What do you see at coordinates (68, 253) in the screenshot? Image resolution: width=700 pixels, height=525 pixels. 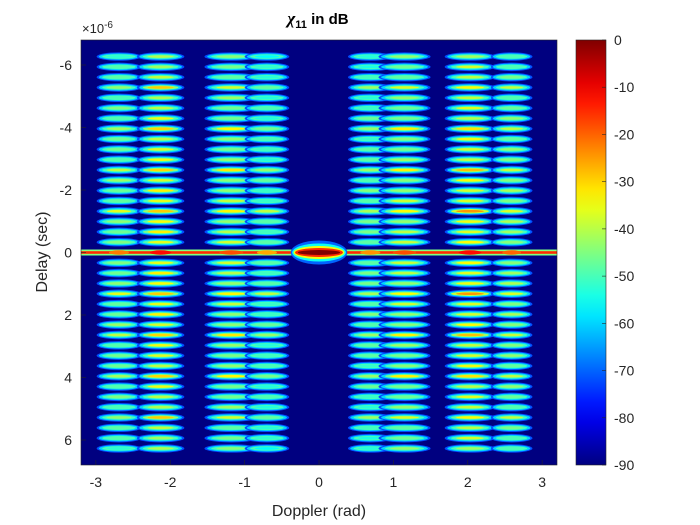 I see `y-tick-label: 0` at bounding box center [68, 253].